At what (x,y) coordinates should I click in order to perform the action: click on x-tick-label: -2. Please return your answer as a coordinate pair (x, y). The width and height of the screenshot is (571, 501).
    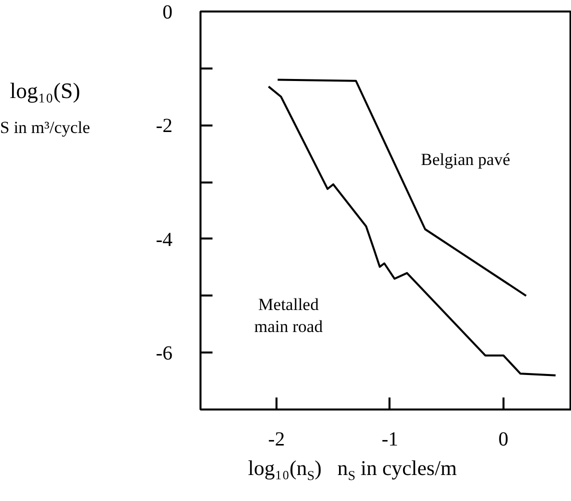
    Looking at the image, I should click on (276, 439).